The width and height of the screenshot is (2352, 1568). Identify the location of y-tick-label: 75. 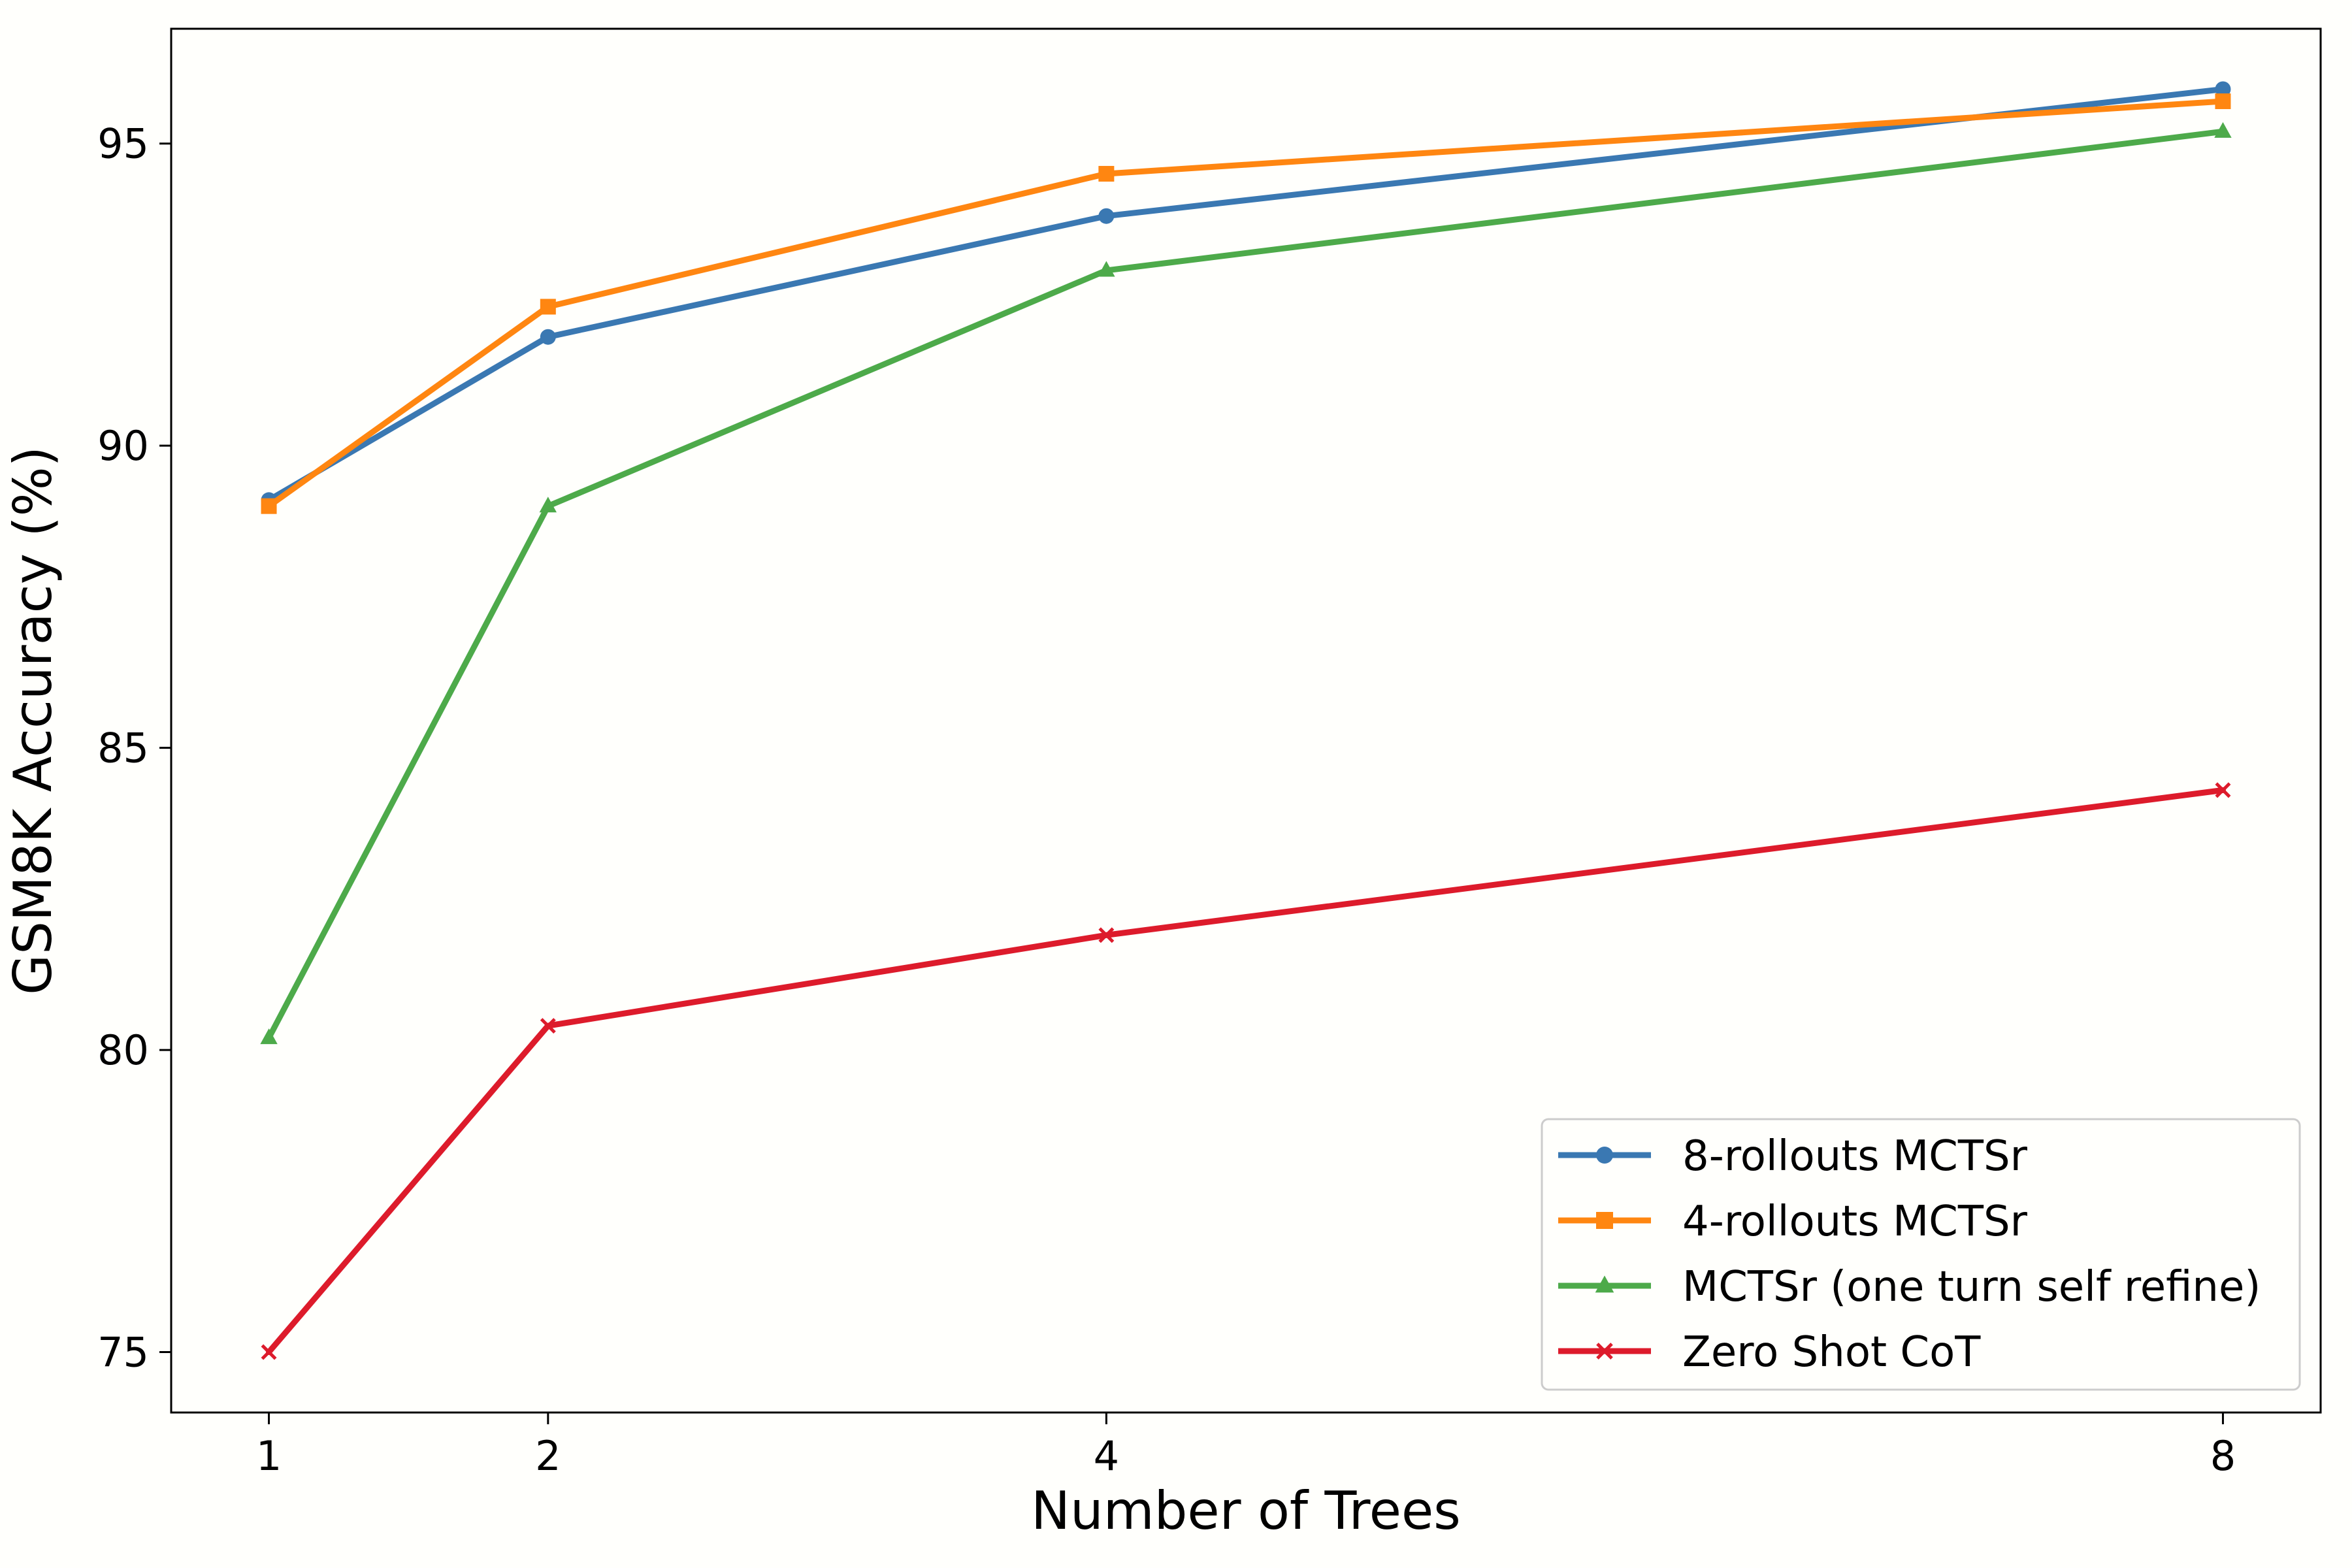
(123, 1353).